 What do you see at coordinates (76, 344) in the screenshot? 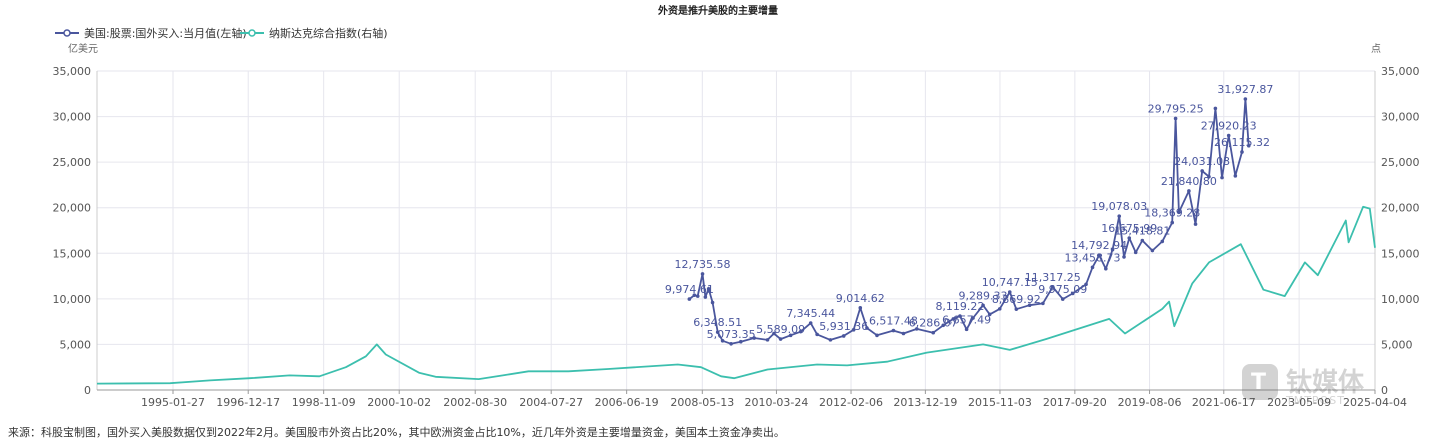
I see `y-tick-left: 5,000` at bounding box center [76, 344].